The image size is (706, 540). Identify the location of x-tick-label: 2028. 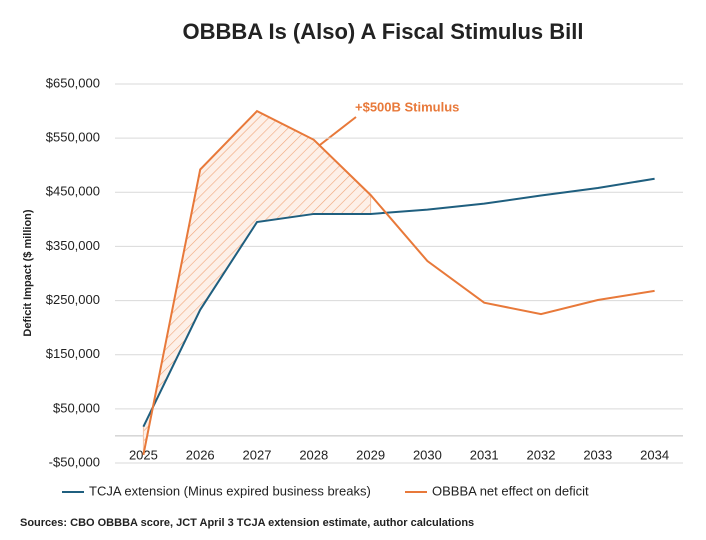
(313, 454).